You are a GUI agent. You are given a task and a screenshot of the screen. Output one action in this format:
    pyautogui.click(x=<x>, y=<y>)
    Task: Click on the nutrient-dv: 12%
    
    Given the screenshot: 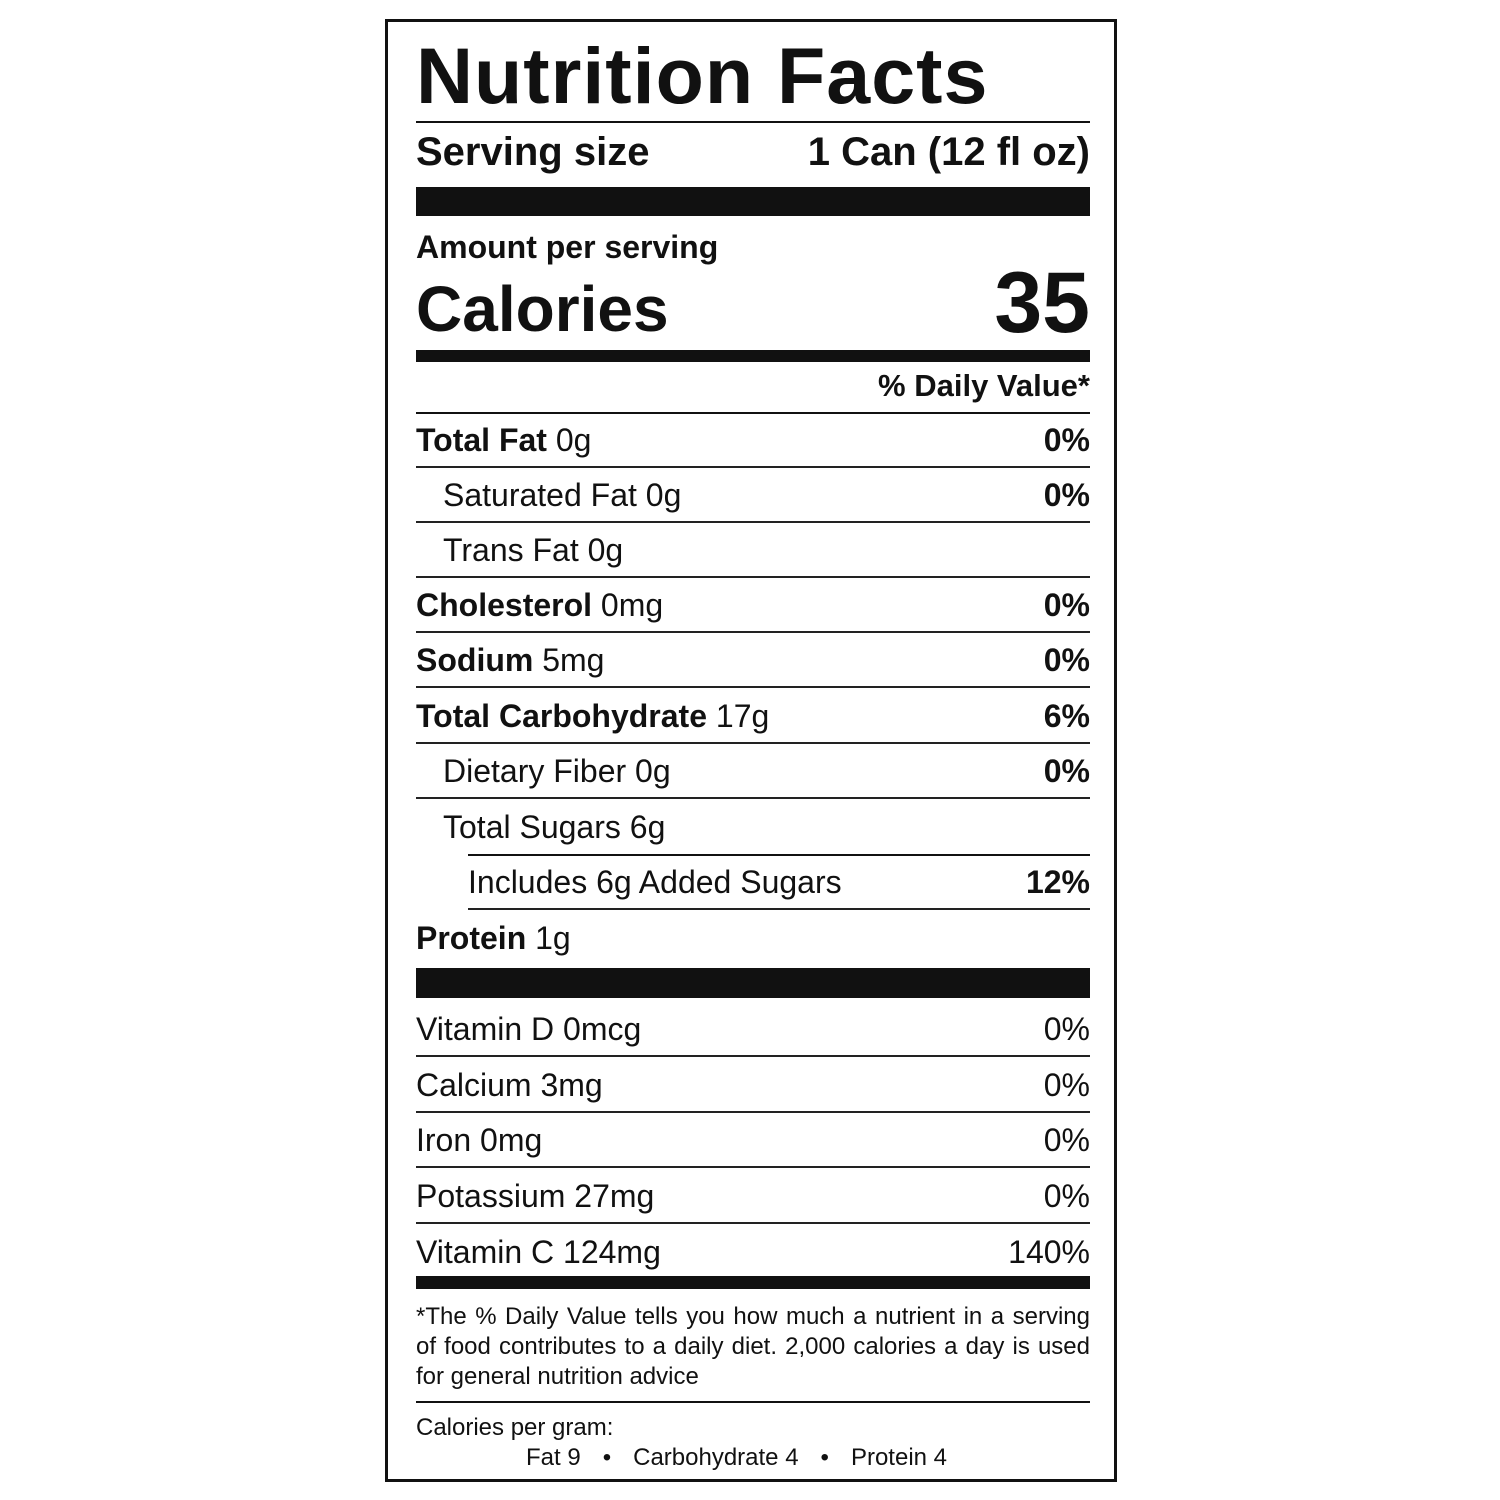 What is the action you would take?
    pyautogui.click(x=1057, y=881)
    